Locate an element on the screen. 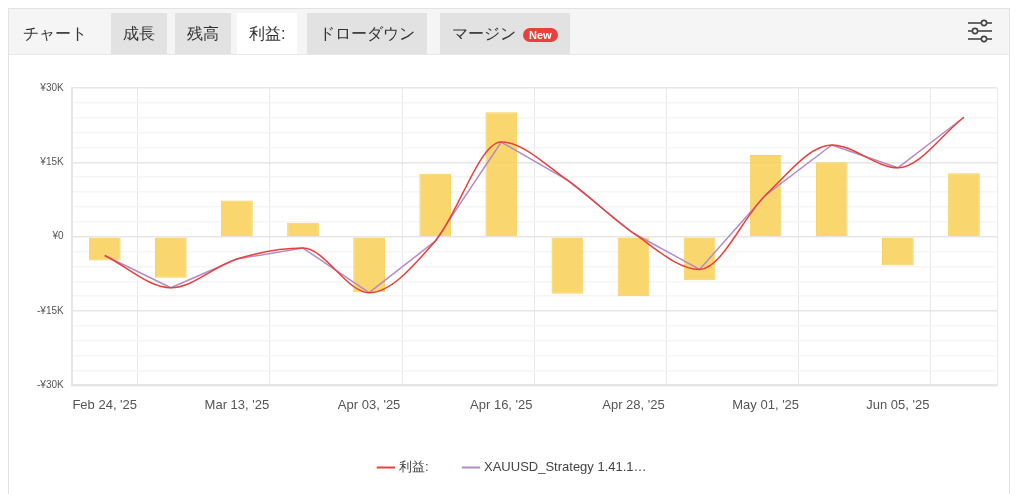  x-tick-label: Feb 24, '25 is located at coordinates (105, 404).